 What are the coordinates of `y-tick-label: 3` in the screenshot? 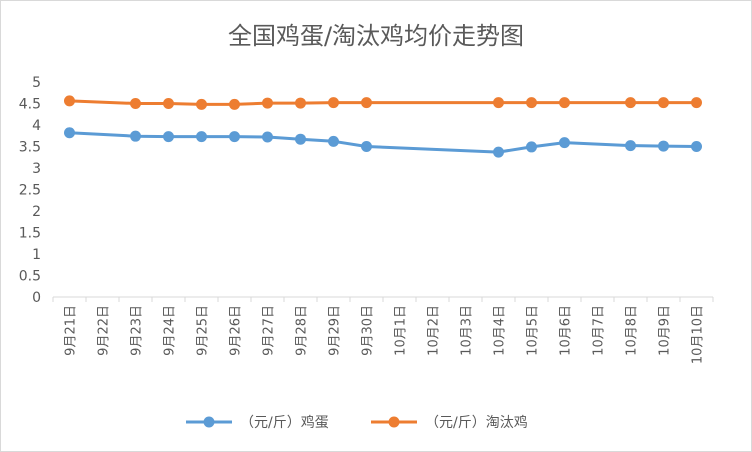 It's located at (36, 169).